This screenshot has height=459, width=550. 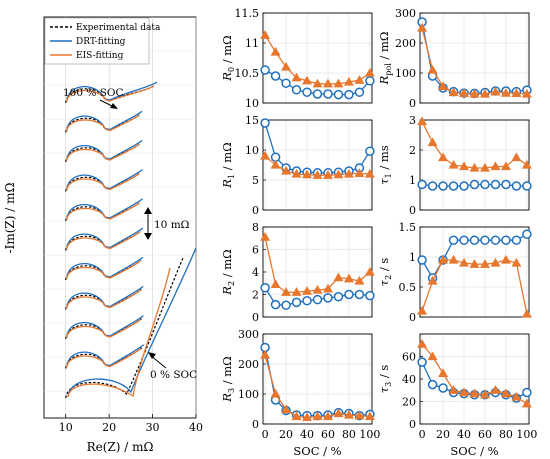 What do you see at coordinates (317, 148) in the screenshot?
I see `drt-series-line` at bounding box center [317, 148].